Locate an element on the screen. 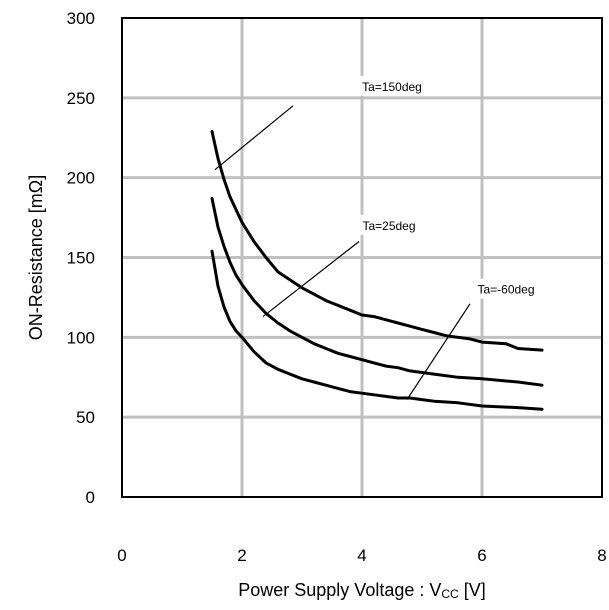 The width and height of the screenshot is (609, 610). y-tick-label: 300 is located at coordinates (81, 18).